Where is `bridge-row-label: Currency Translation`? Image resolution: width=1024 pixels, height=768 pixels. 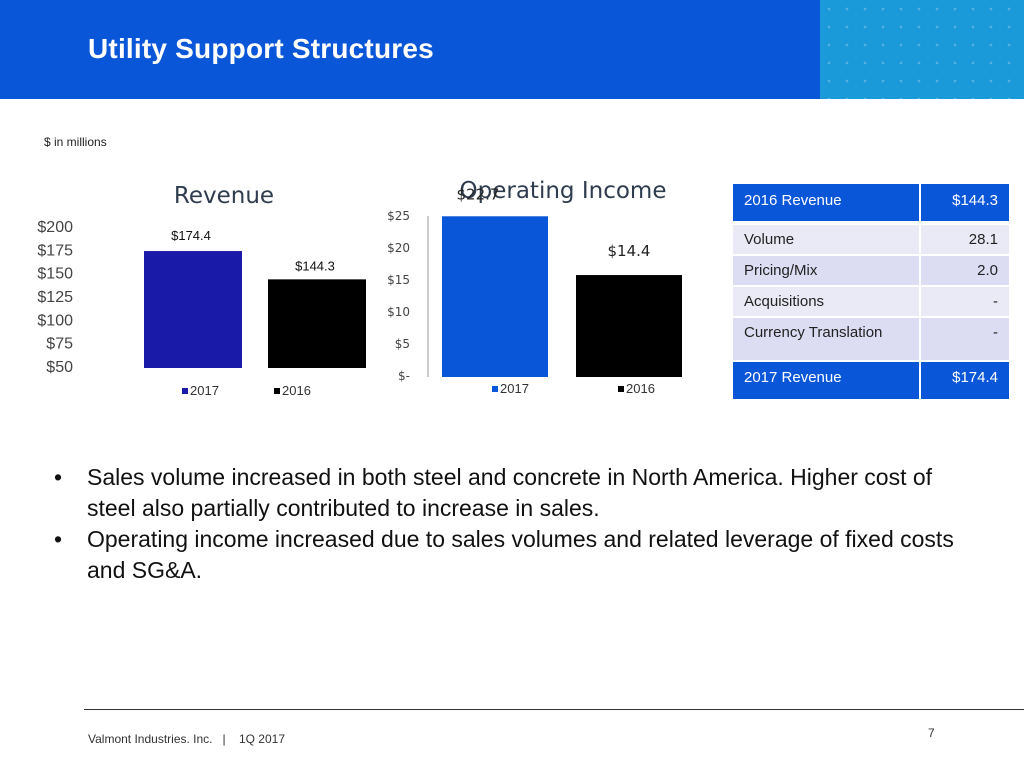
bridge-row-label: Currency Translation is located at coordinates (826, 339).